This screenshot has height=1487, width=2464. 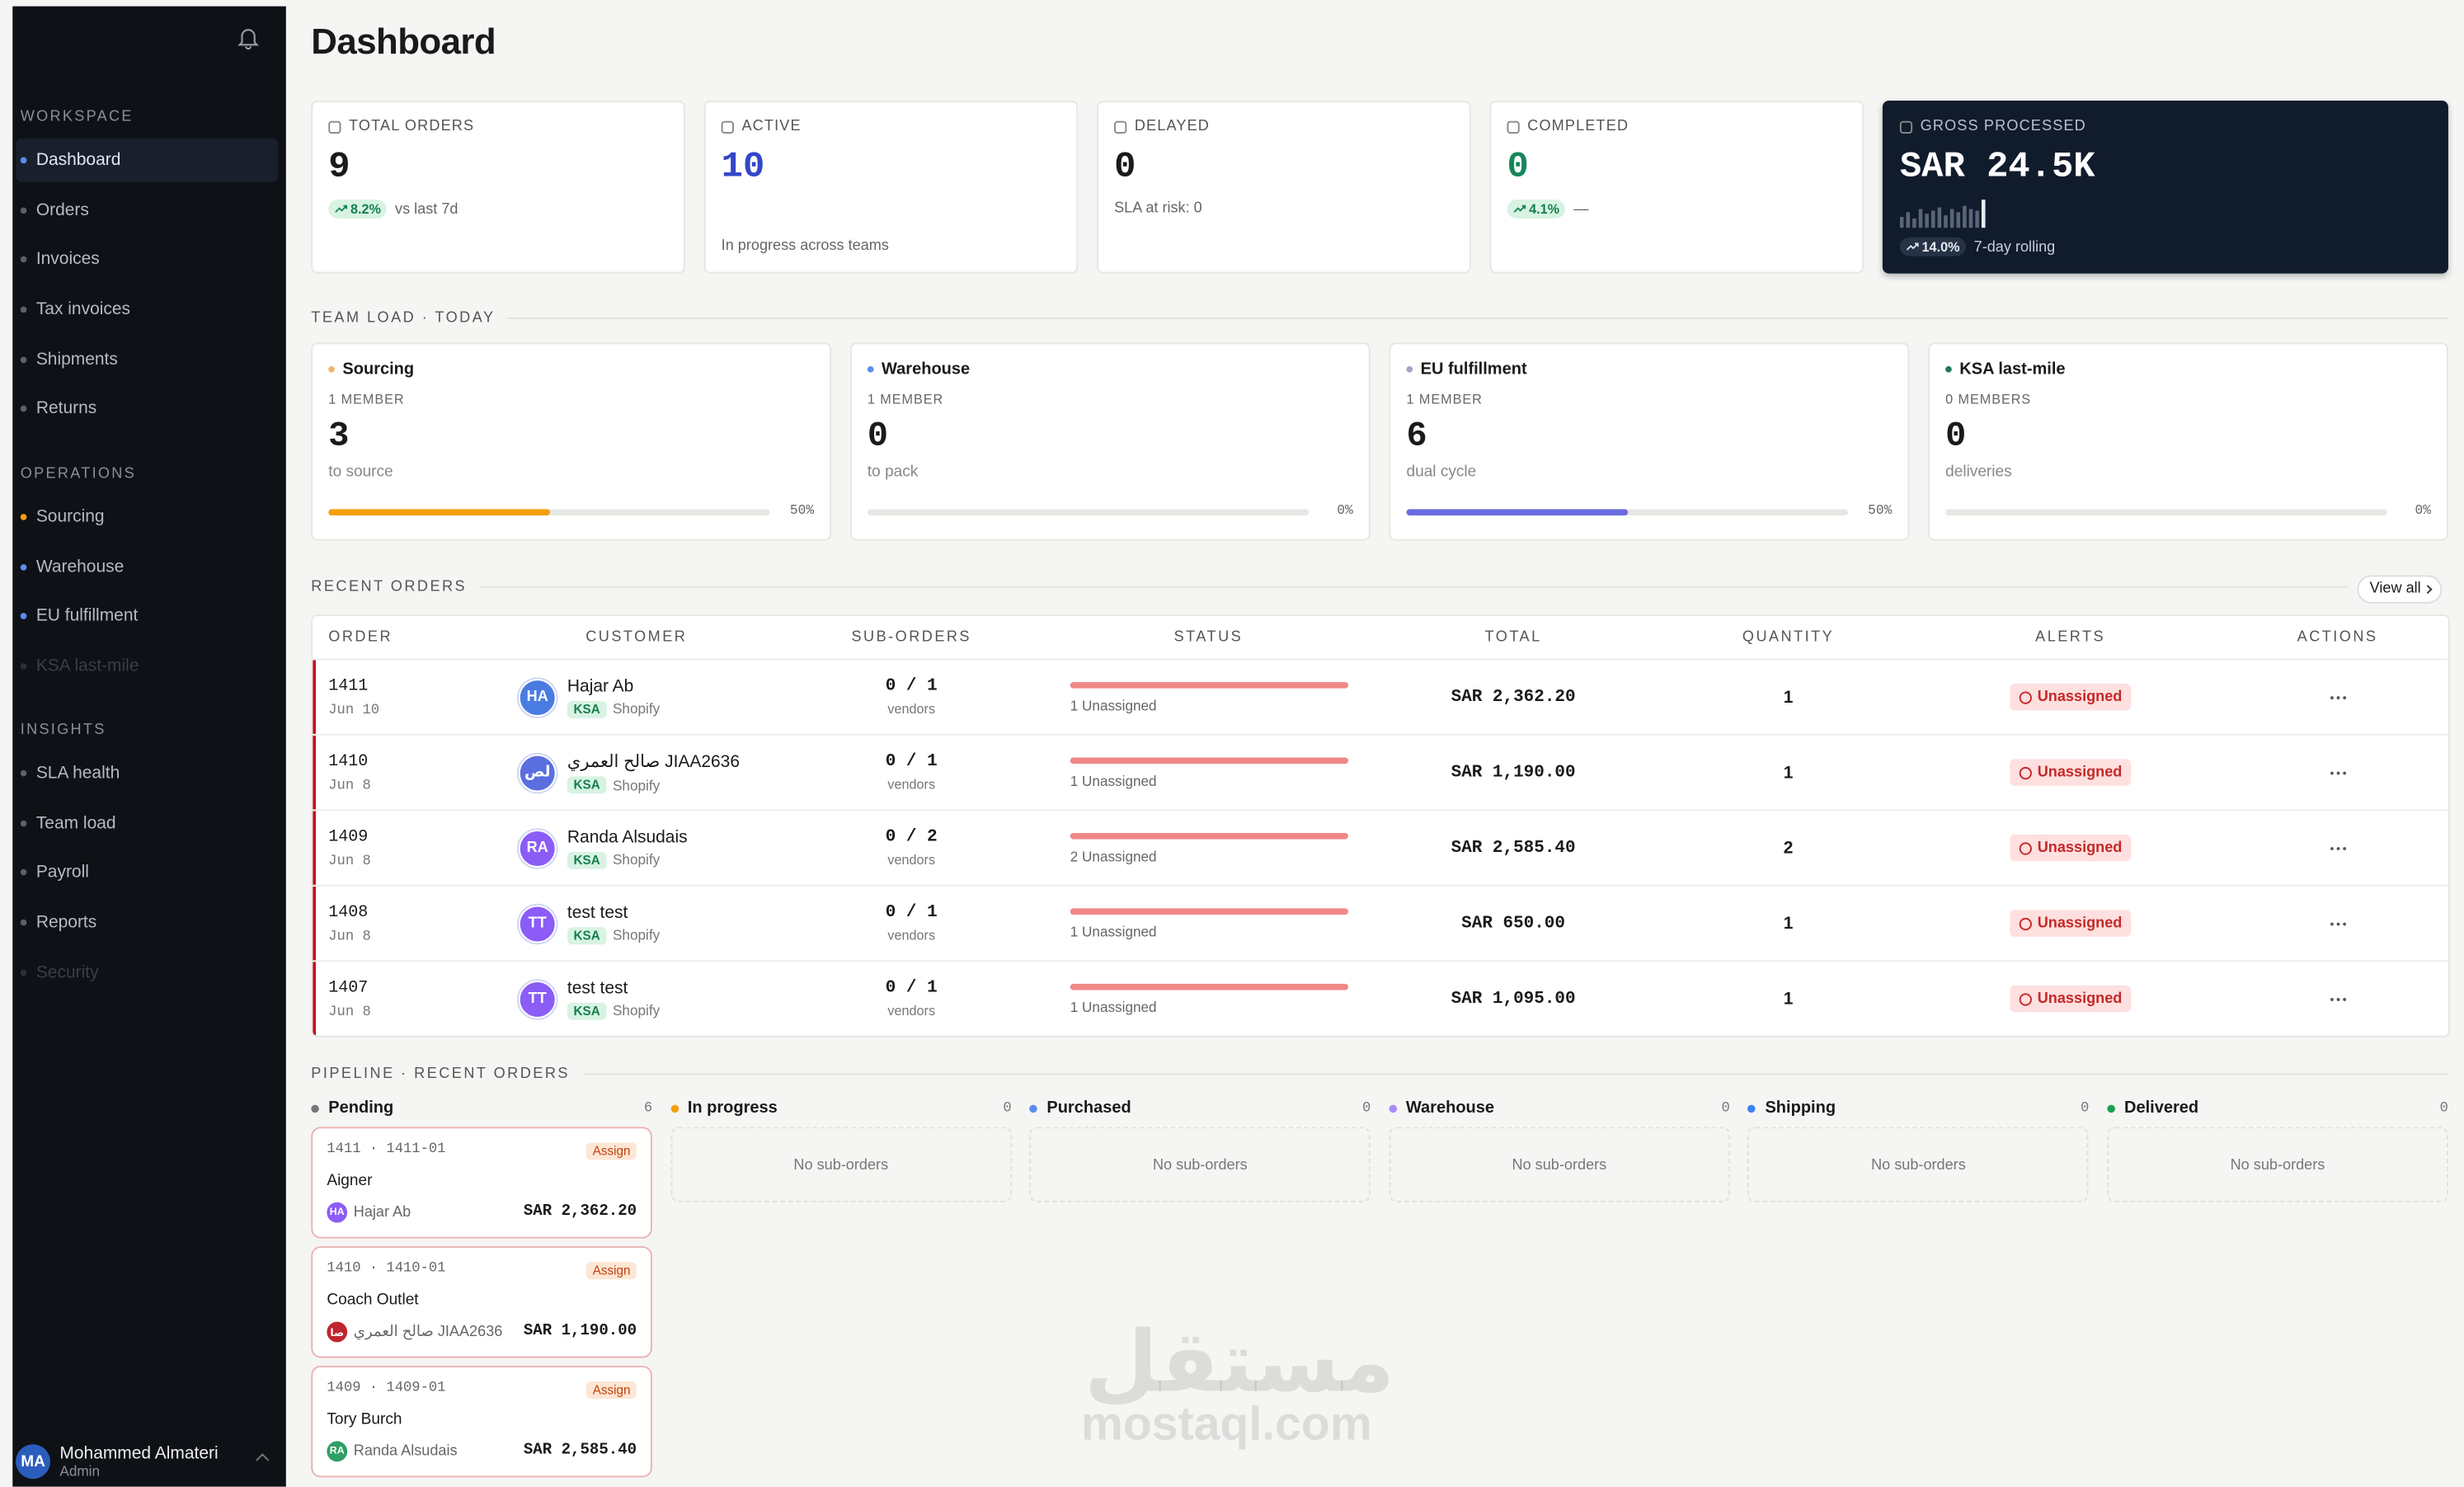 What do you see at coordinates (408, 772) in the screenshot?
I see `order-cell: 1410 Jun 8` at bounding box center [408, 772].